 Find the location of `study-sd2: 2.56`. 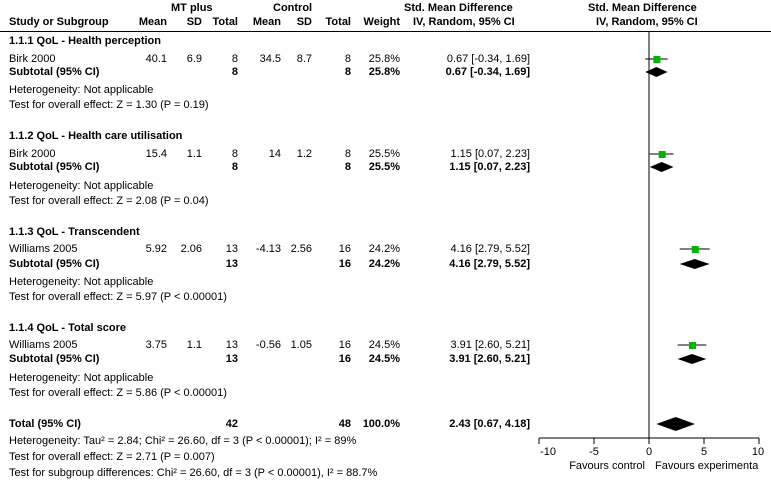

study-sd2: 2.56 is located at coordinates (301, 249).